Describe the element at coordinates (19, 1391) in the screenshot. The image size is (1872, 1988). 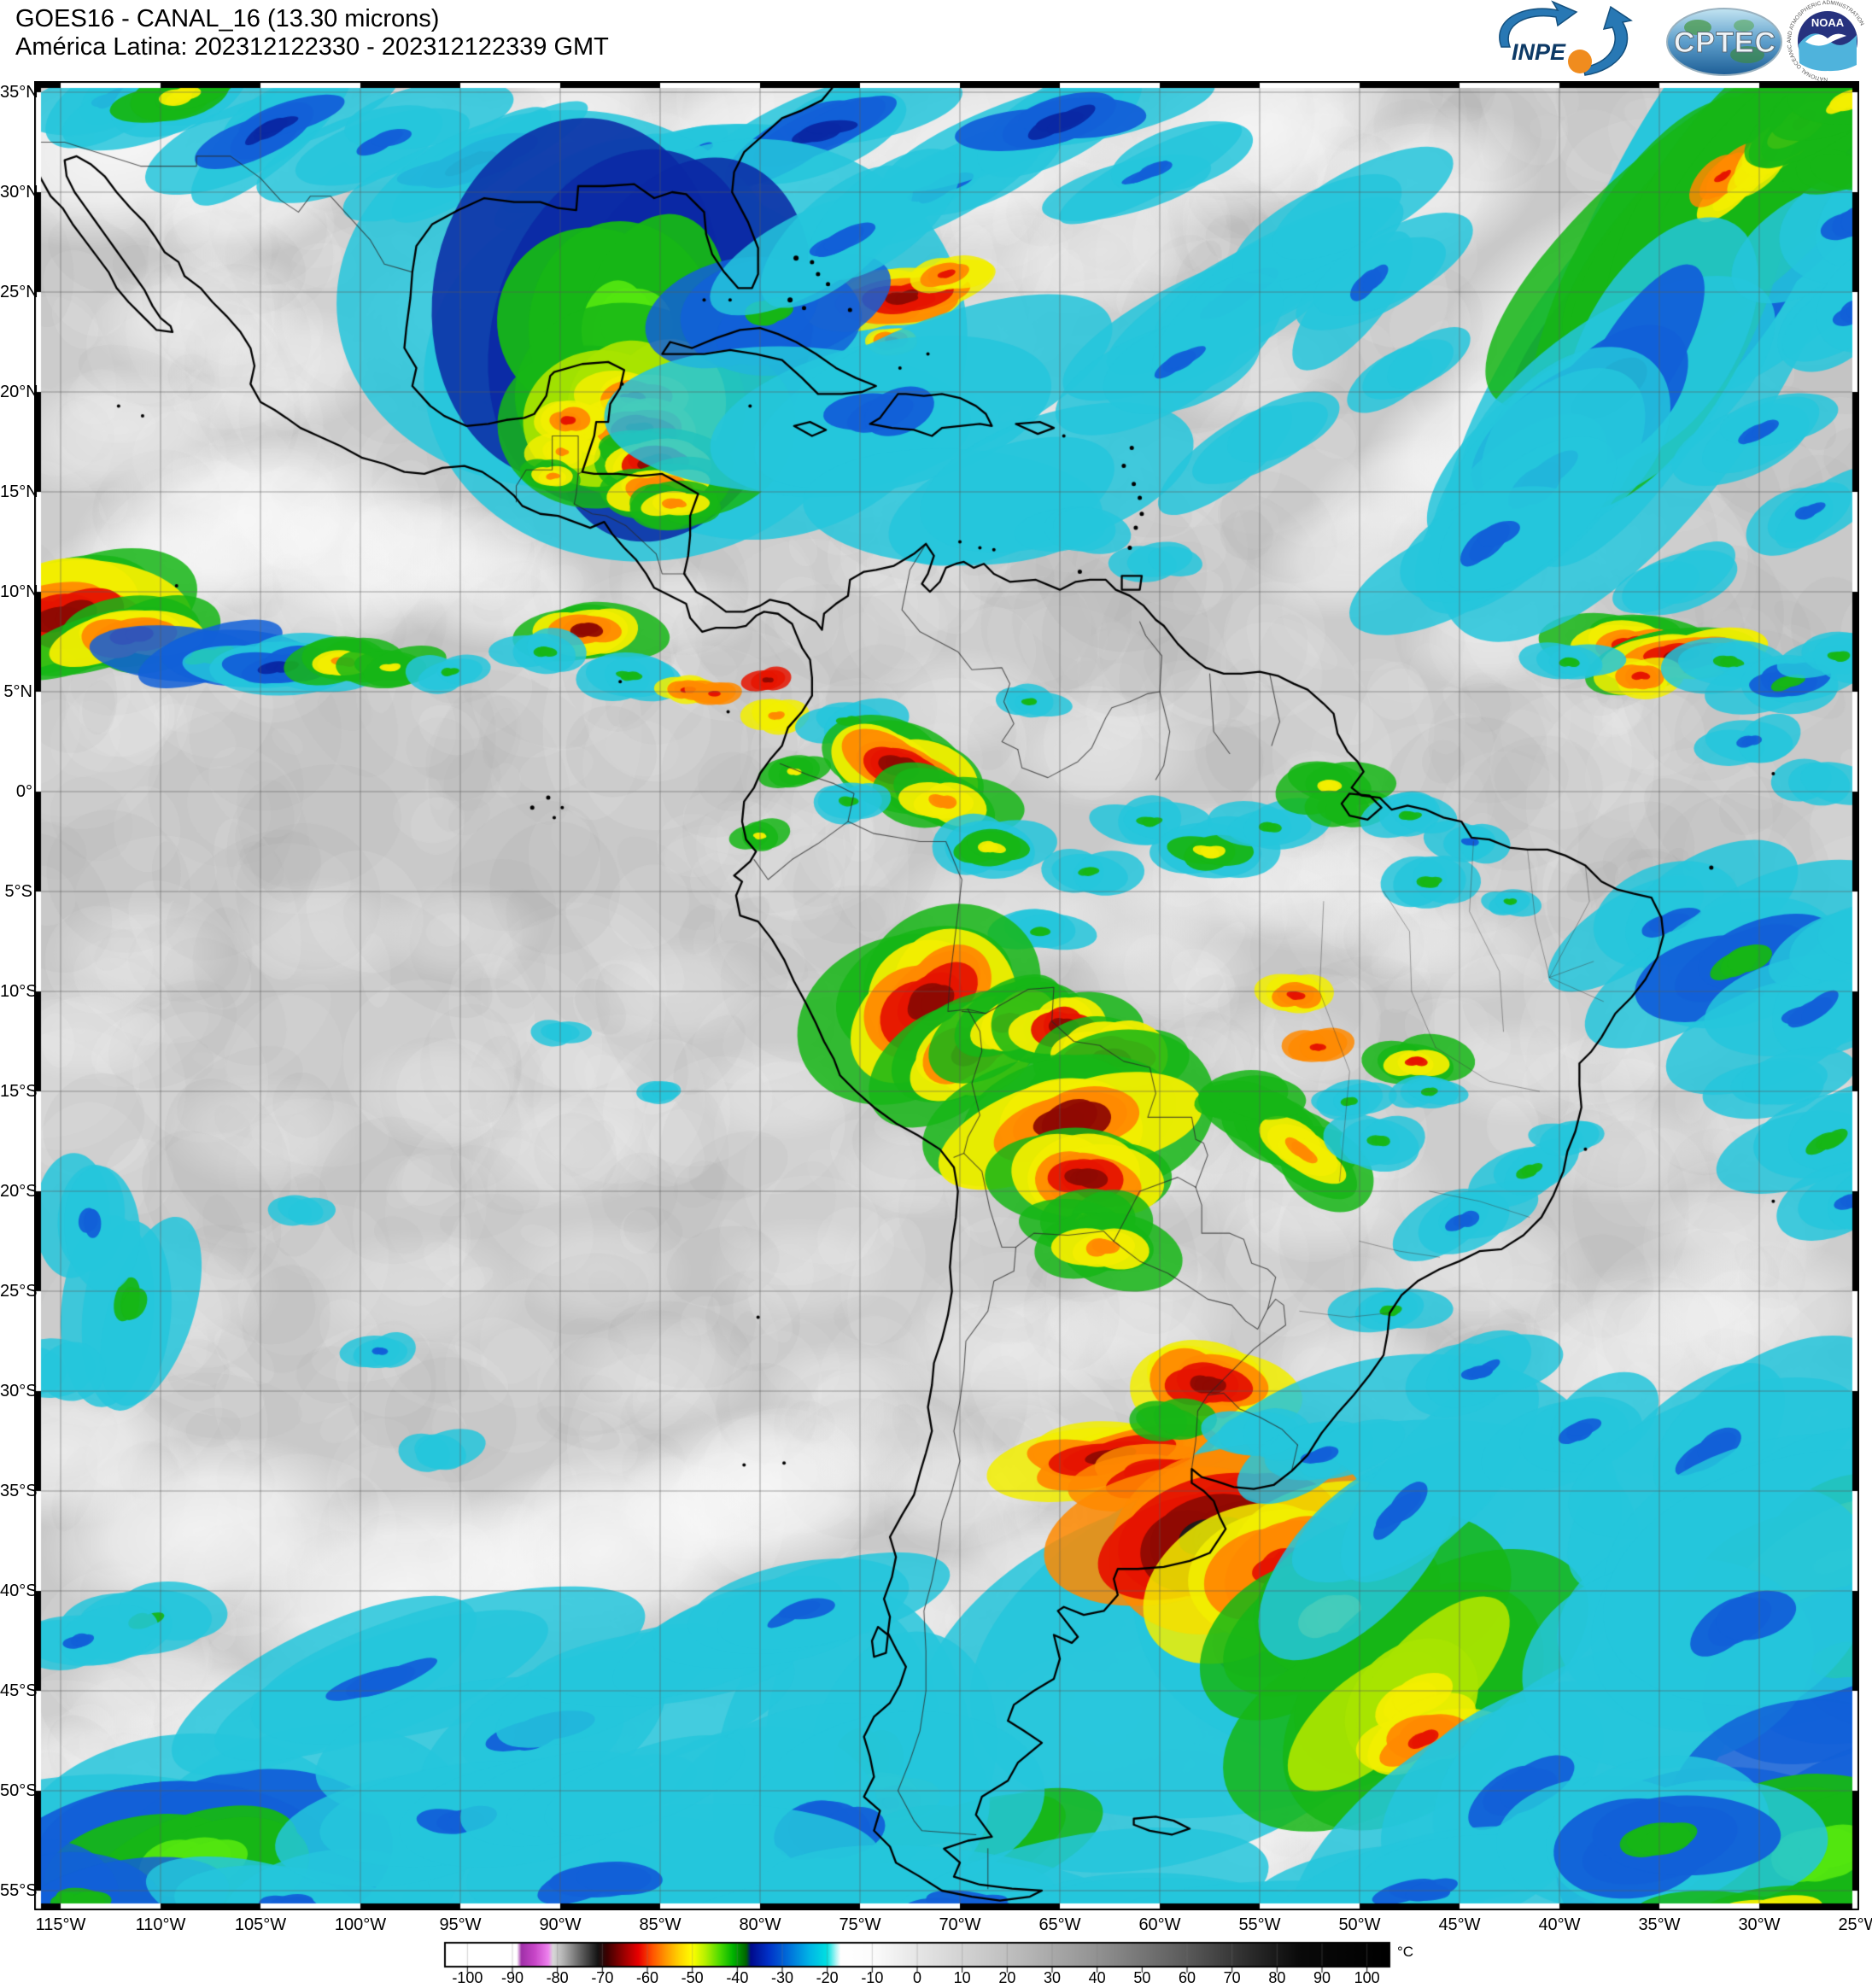
I see `lat-label: 30°S` at that location.